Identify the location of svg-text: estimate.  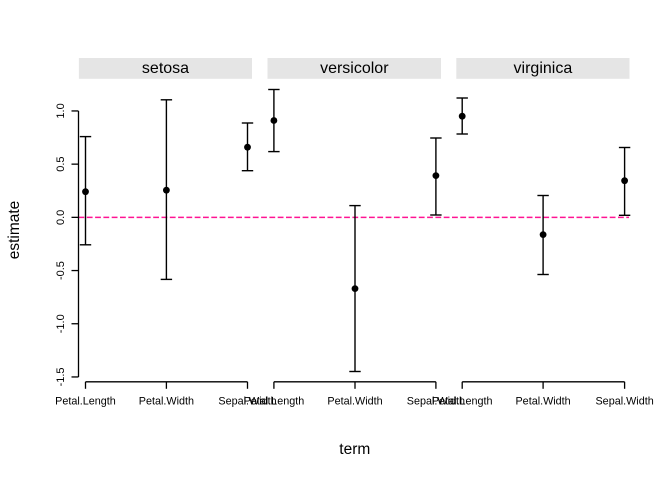
(14, 230).